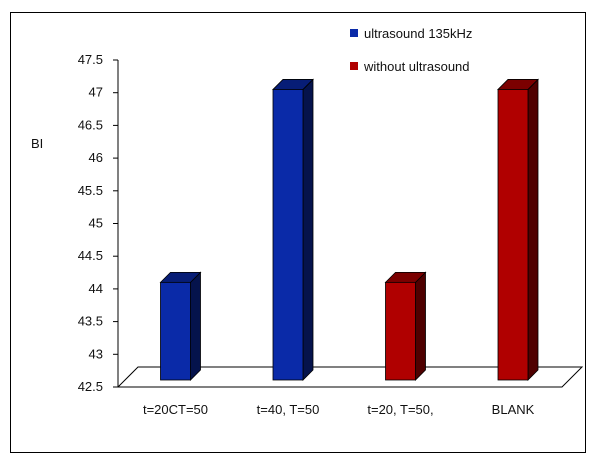  Describe the element at coordinates (96, 353) in the screenshot. I see `y-tick-label-1: 43` at that location.